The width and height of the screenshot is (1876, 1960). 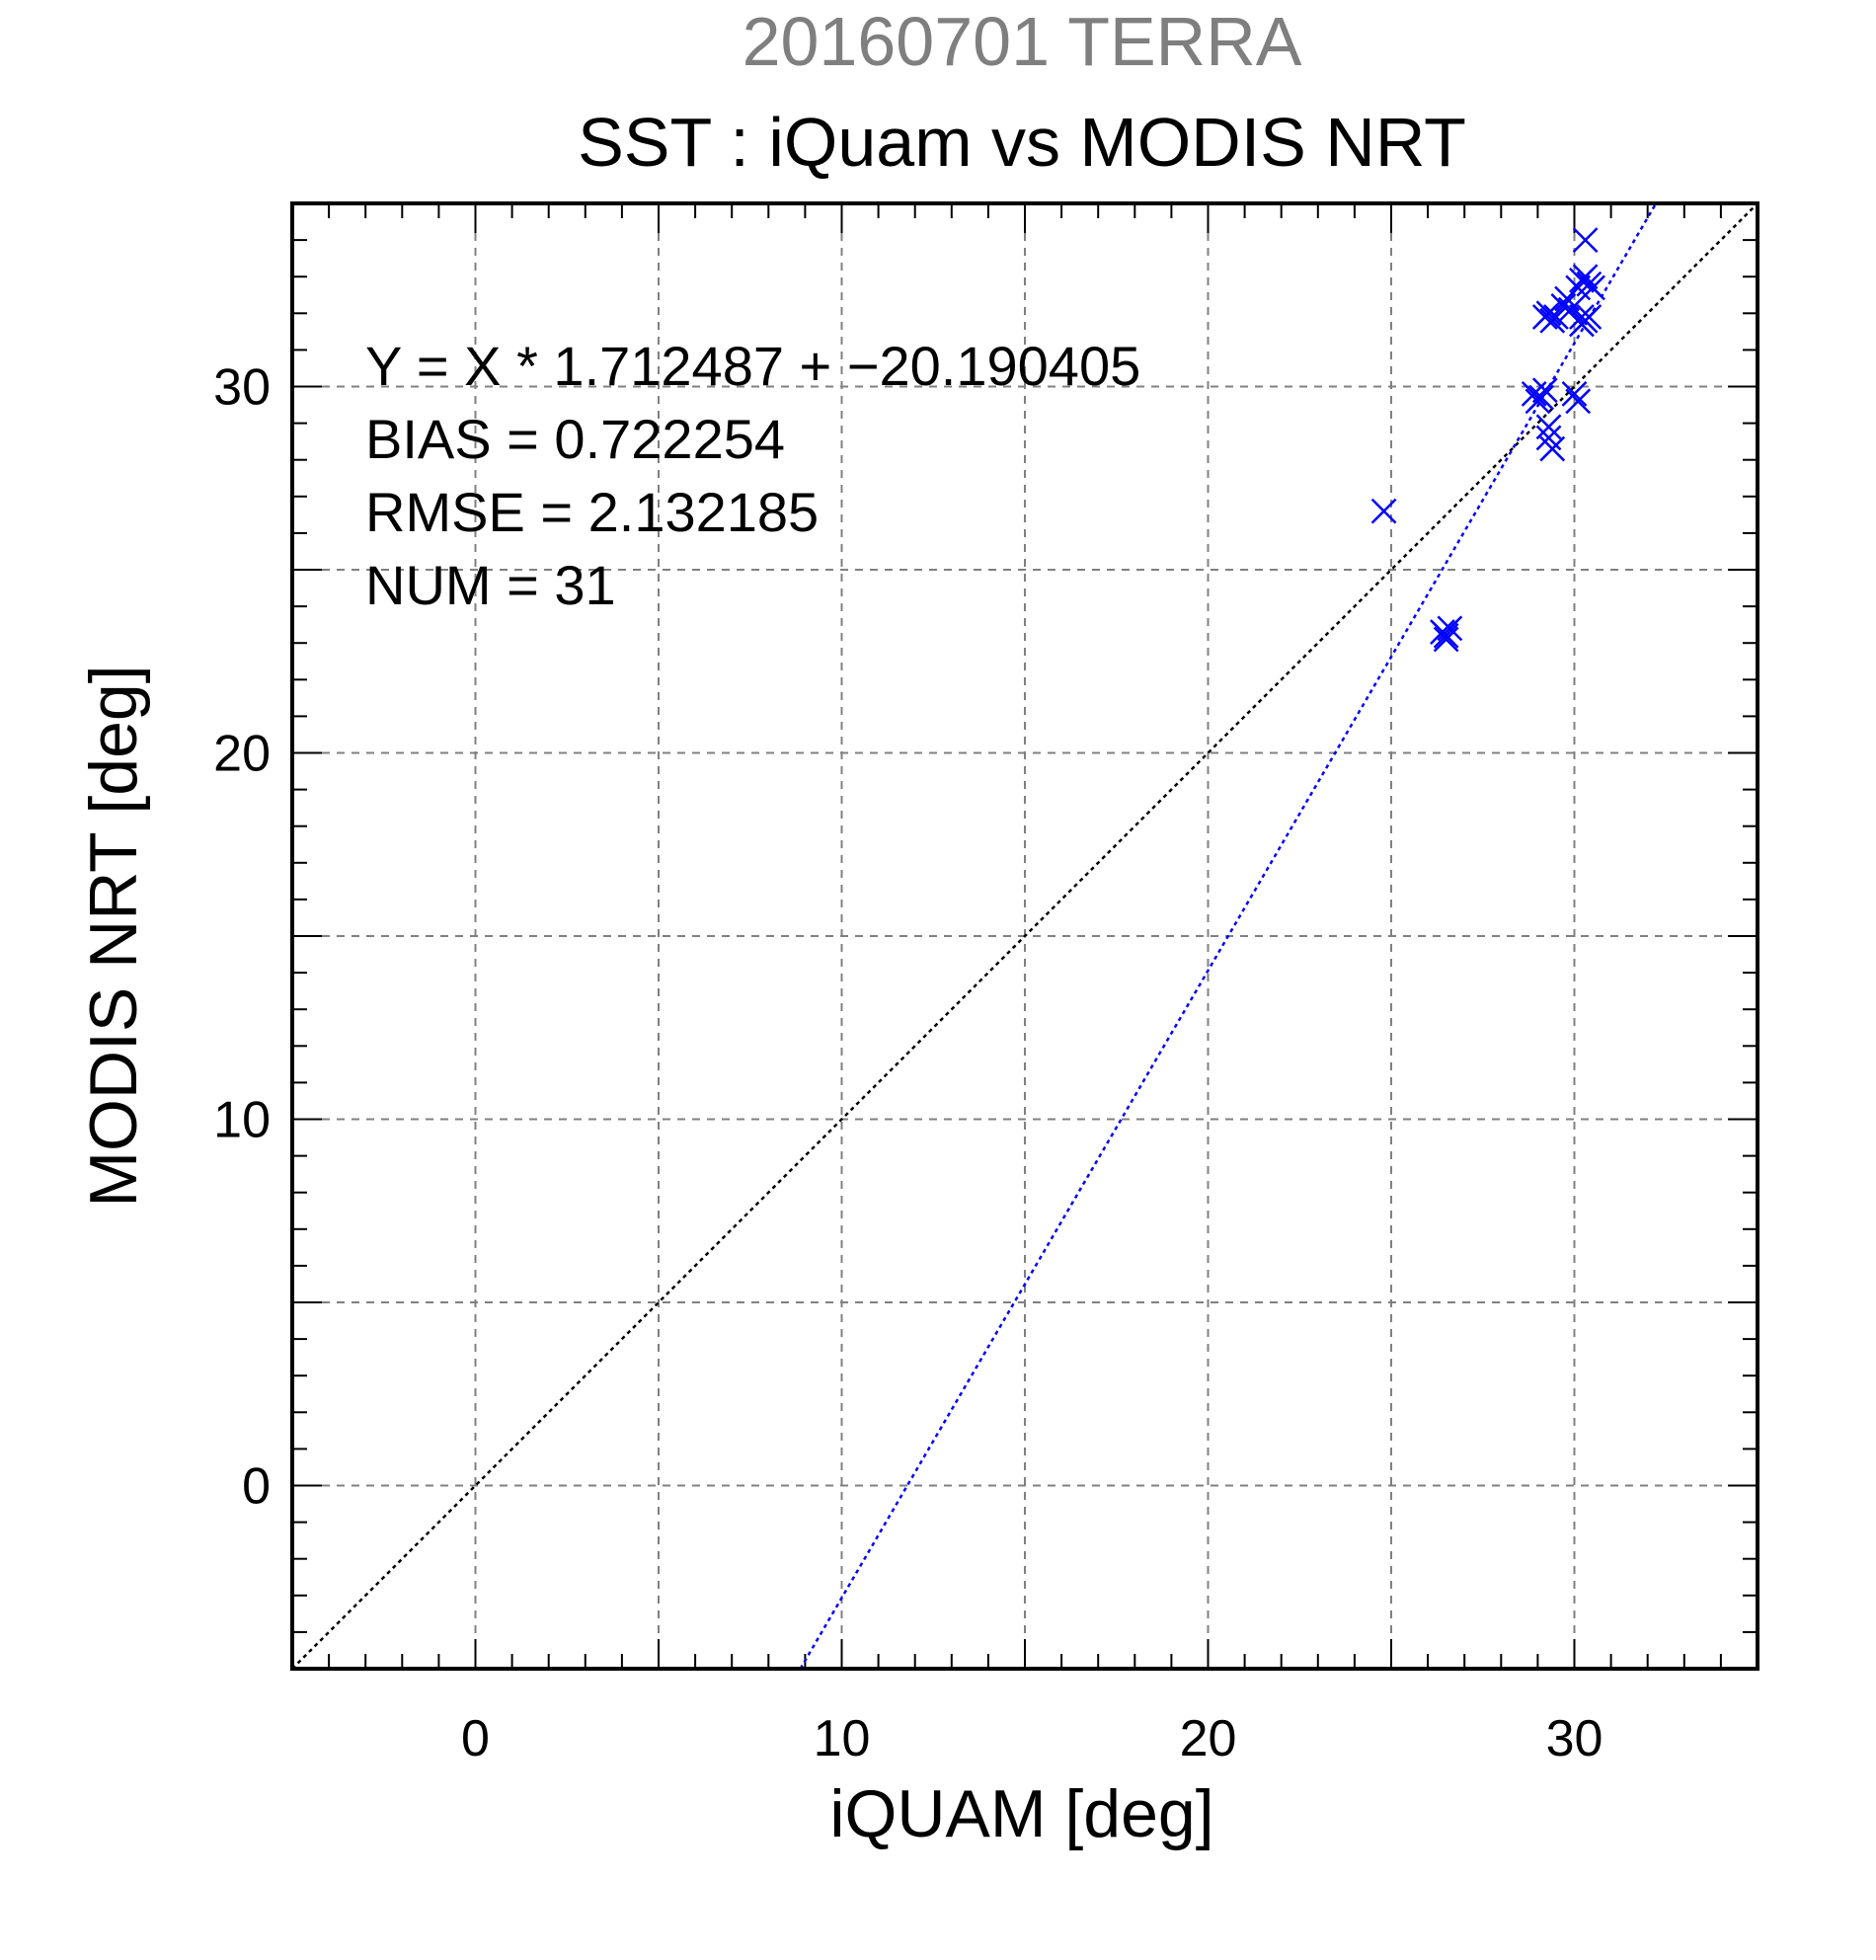 What do you see at coordinates (592, 512) in the screenshot?
I see `stat-rmse: RMSE = 2.132185` at bounding box center [592, 512].